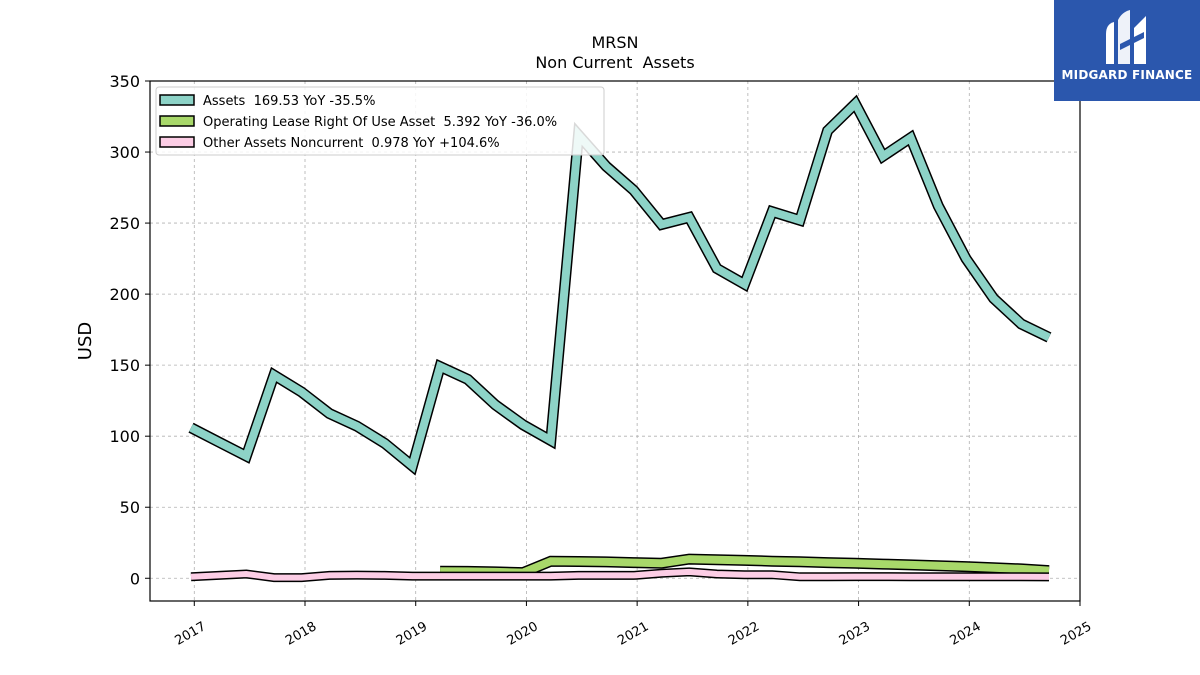 The width and height of the screenshot is (1200, 675). I want to click on midgard-logo: MIDGARD FINANCE, so click(1127, 50).